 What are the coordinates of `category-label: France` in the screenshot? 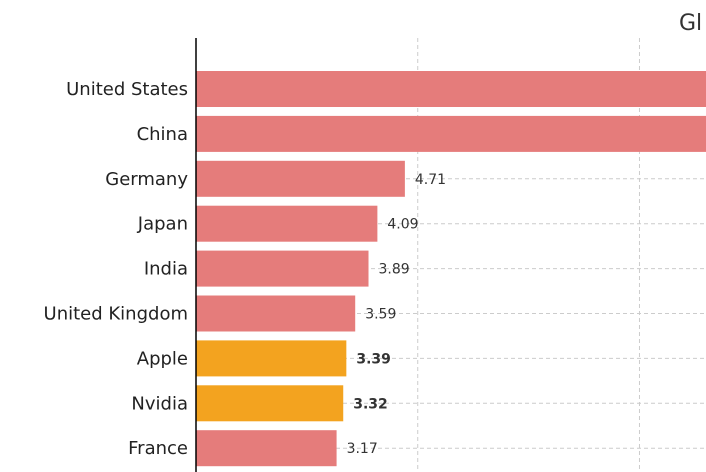 It's located at (158, 448).